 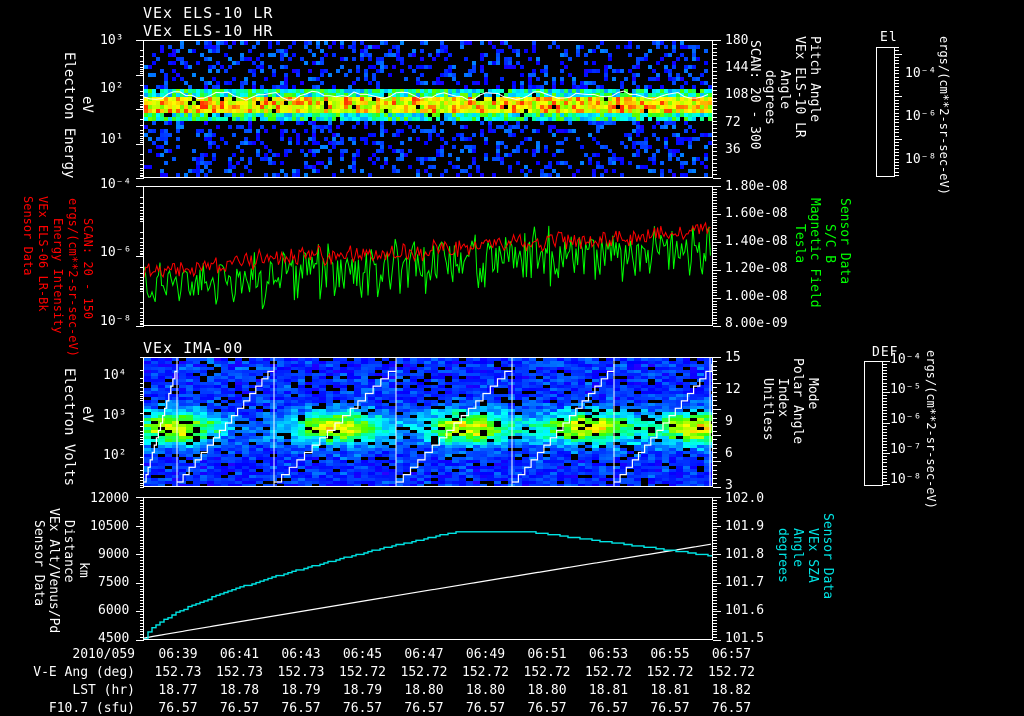 What do you see at coordinates (547, 654) in the screenshot?
I see `bottom-cell-time-6: 06:51` at bounding box center [547, 654].